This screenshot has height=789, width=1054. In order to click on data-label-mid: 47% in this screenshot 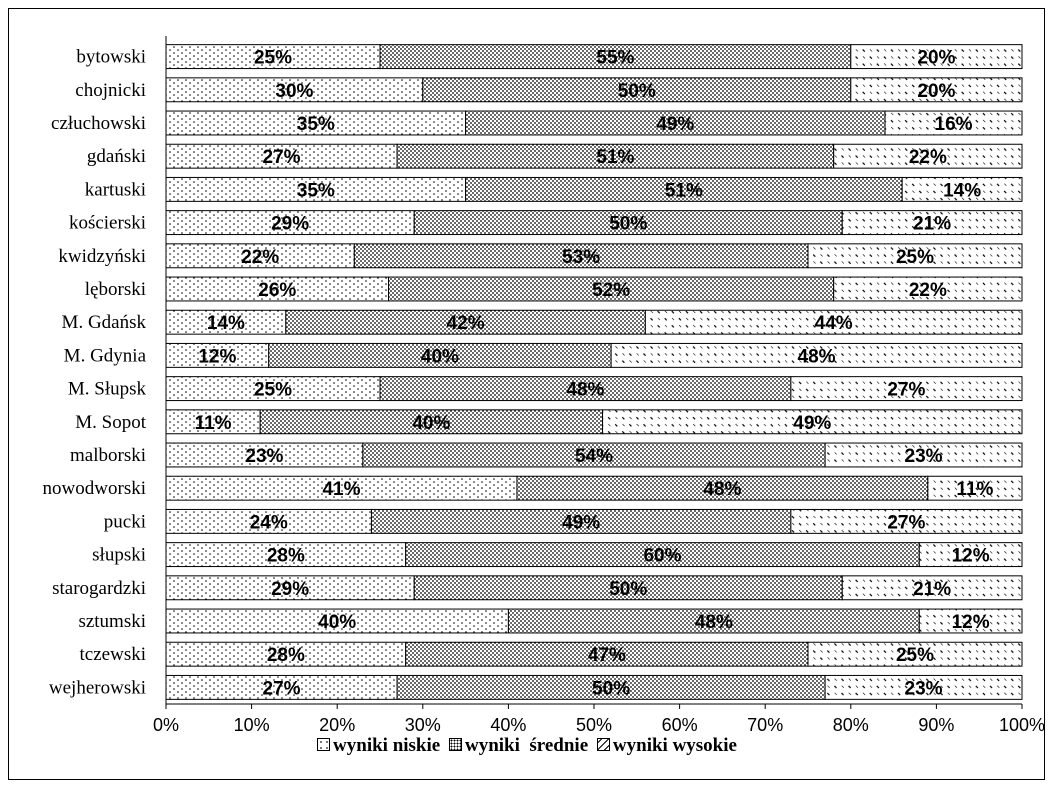, I will do `click(607, 655)`.